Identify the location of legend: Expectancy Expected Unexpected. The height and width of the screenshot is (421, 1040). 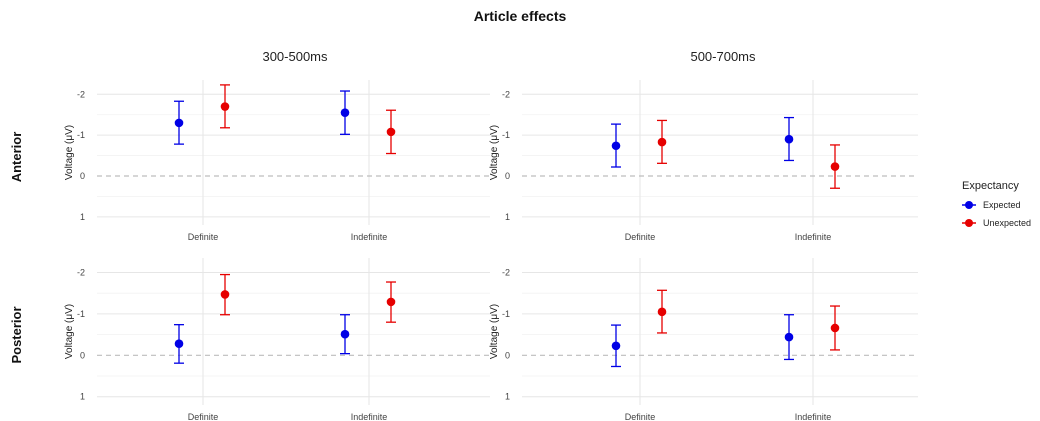
(996, 204).